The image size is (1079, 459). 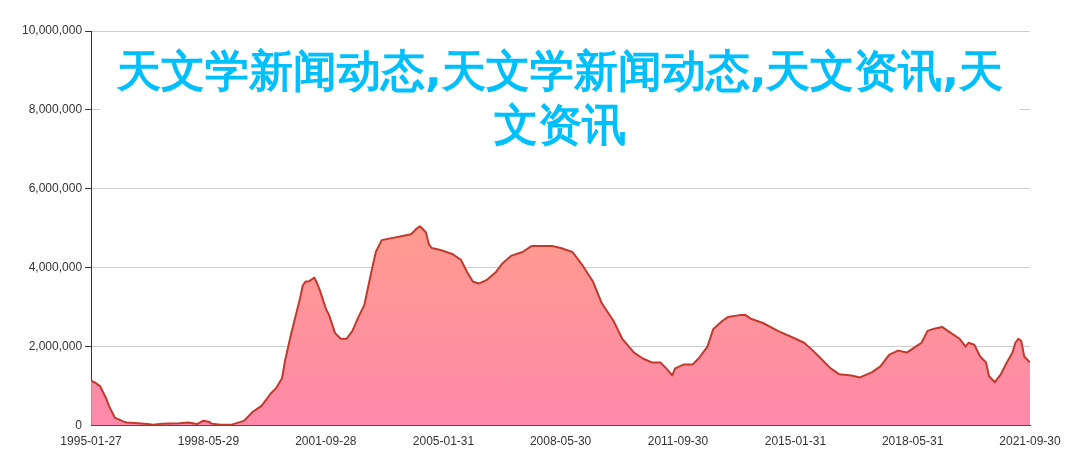 What do you see at coordinates (91, 441) in the screenshot?
I see `x-tick-label: 1995-01-27` at bounding box center [91, 441].